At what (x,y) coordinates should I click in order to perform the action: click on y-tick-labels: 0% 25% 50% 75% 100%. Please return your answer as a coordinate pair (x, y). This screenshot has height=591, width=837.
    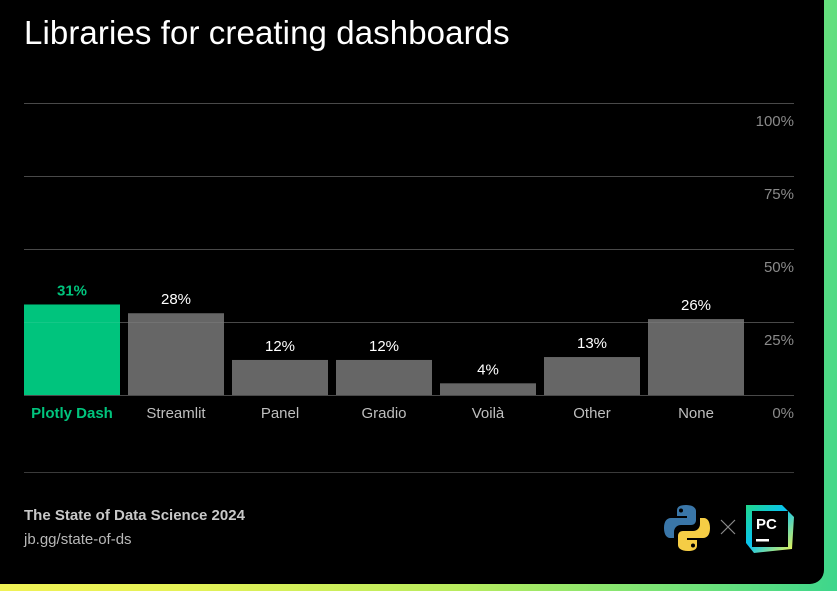
    Looking at the image, I should click on (775, 267).